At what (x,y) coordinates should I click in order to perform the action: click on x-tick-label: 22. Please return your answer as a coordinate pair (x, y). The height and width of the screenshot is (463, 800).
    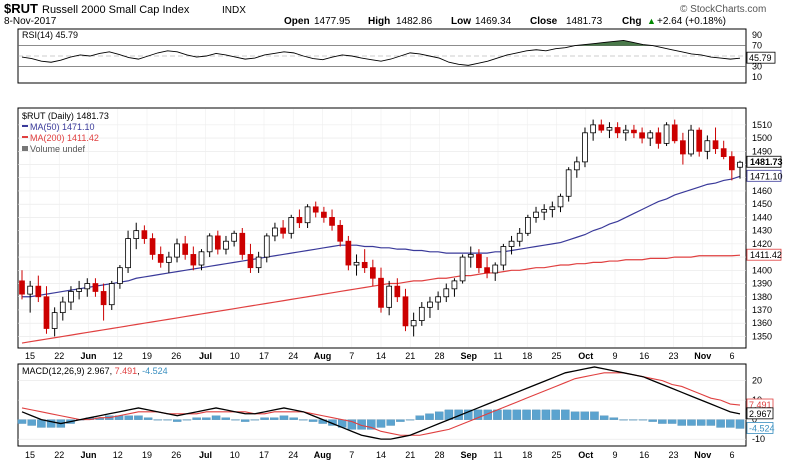
    Looking at the image, I should click on (59, 356).